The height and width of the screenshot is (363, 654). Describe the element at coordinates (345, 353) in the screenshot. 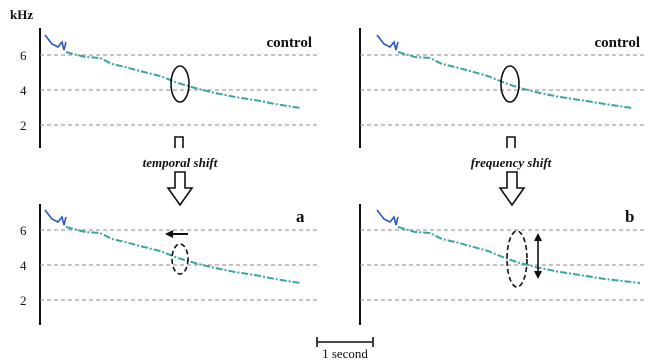

I see `scale-bar-label: 1 second` at that location.